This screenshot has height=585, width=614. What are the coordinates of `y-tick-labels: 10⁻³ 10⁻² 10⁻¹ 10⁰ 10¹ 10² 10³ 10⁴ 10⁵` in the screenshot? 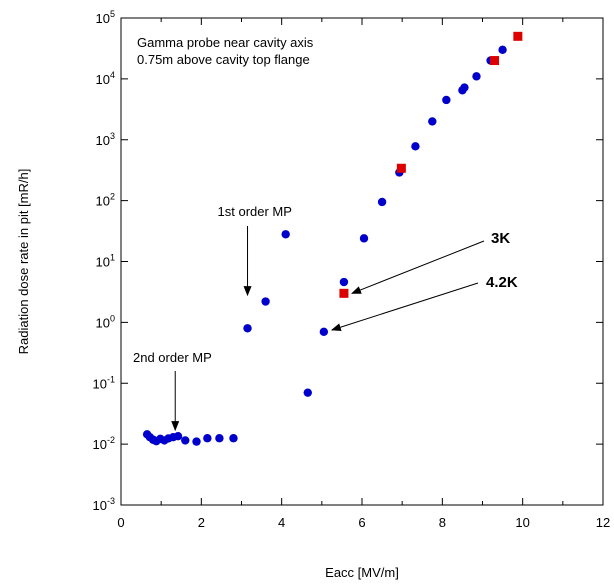 It's located at (104, 261).